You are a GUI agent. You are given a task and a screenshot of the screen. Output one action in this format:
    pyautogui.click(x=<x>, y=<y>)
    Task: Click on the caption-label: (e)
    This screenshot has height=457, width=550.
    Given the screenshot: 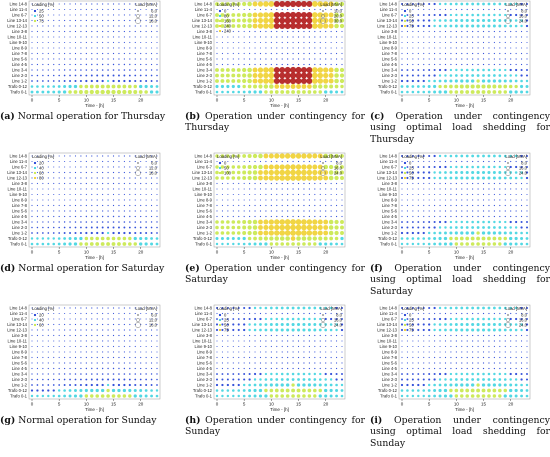 What is the action you would take?
    pyautogui.click(x=192, y=268)
    